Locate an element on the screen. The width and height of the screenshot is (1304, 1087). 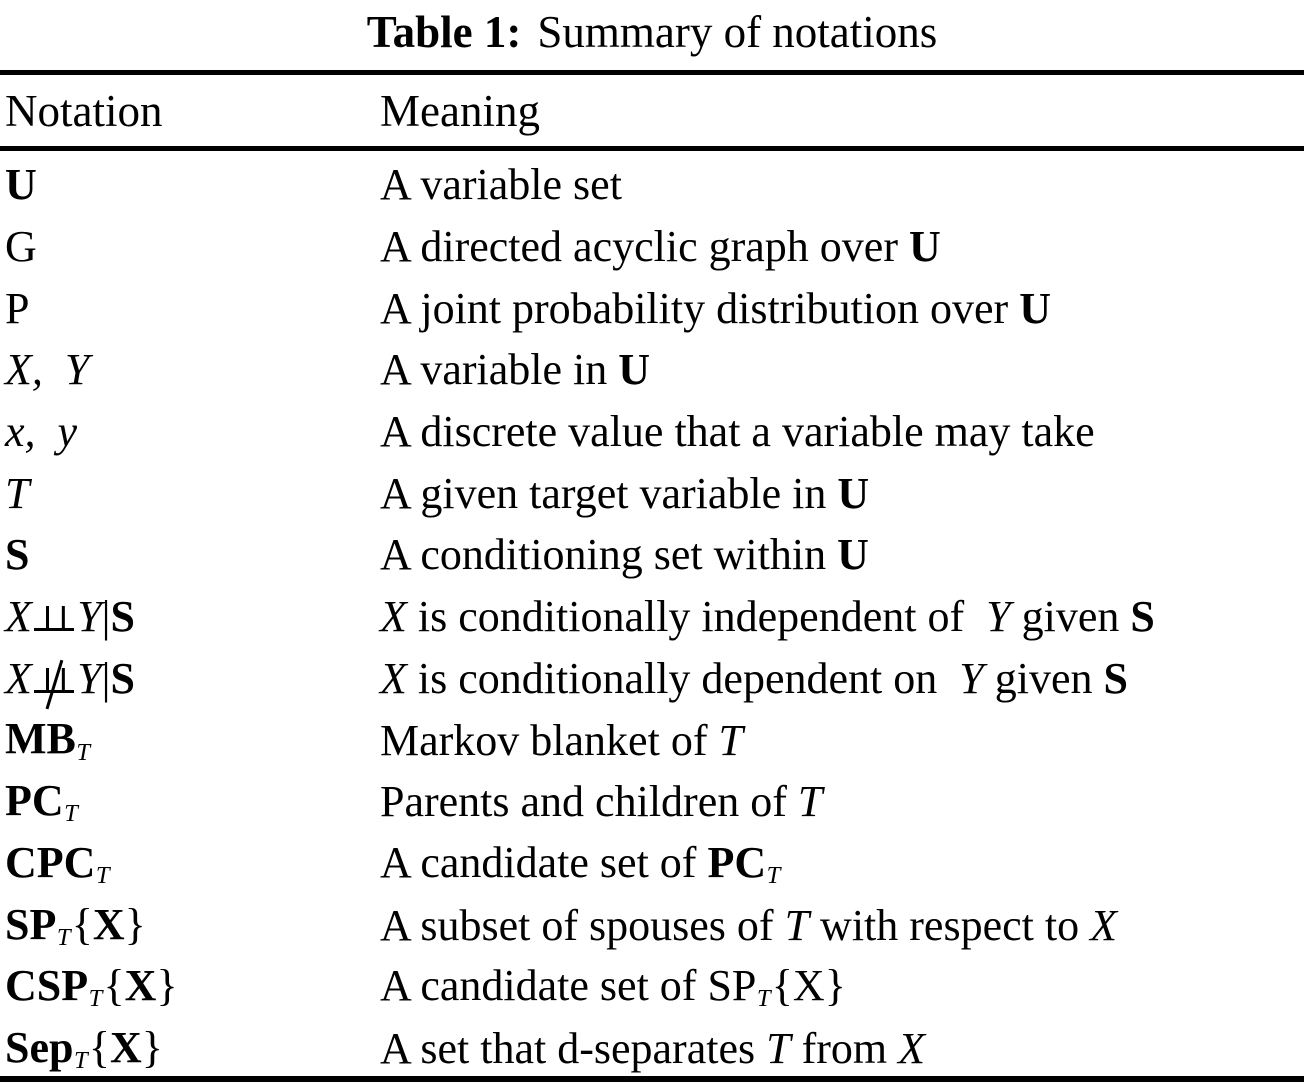
notation-cell: P is located at coordinates (190, 308).